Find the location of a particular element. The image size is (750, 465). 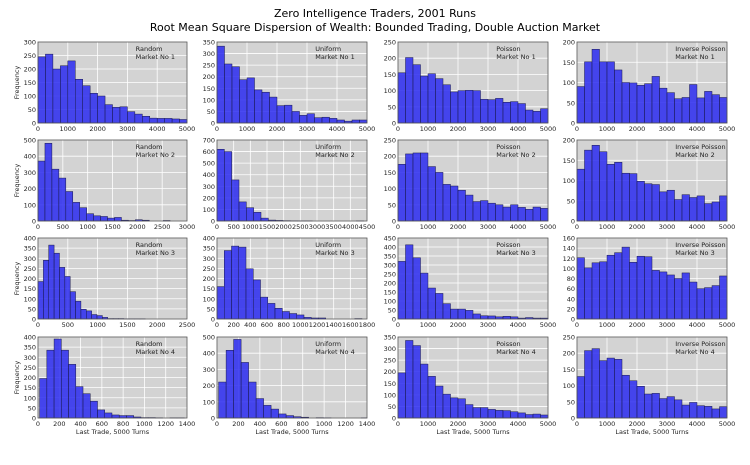

y-tick-label: 20 is located at coordinates (571, 309).